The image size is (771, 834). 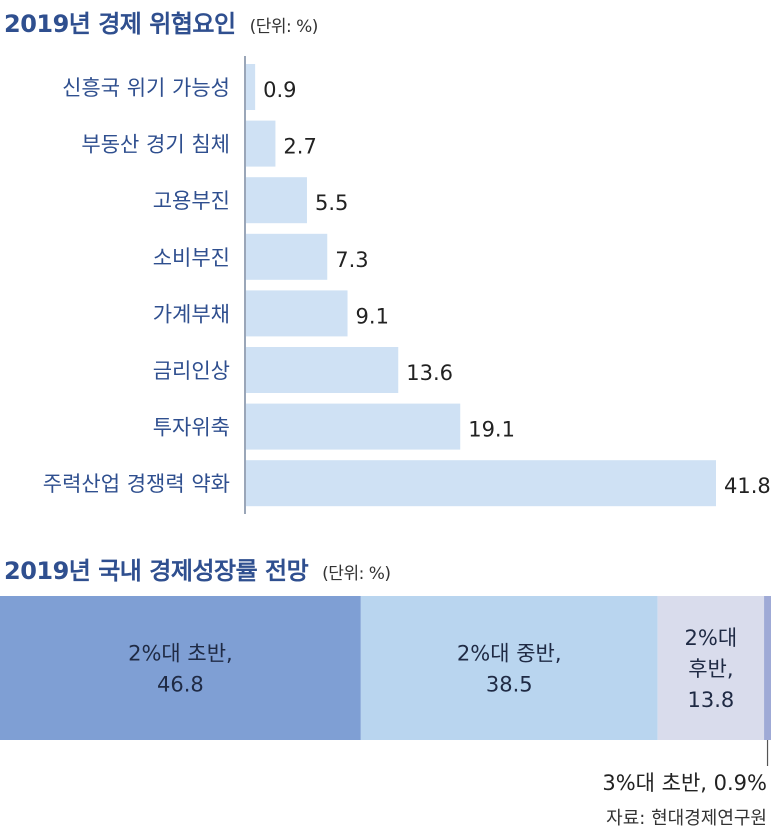 What do you see at coordinates (191, 428) in the screenshot?
I see `category-label: 투자위축` at bounding box center [191, 428].